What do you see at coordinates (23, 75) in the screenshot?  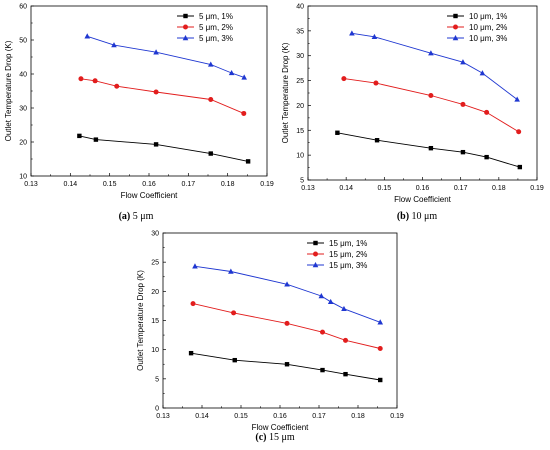 I see `y-tick-label: 40` at bounding box center [23, 75].